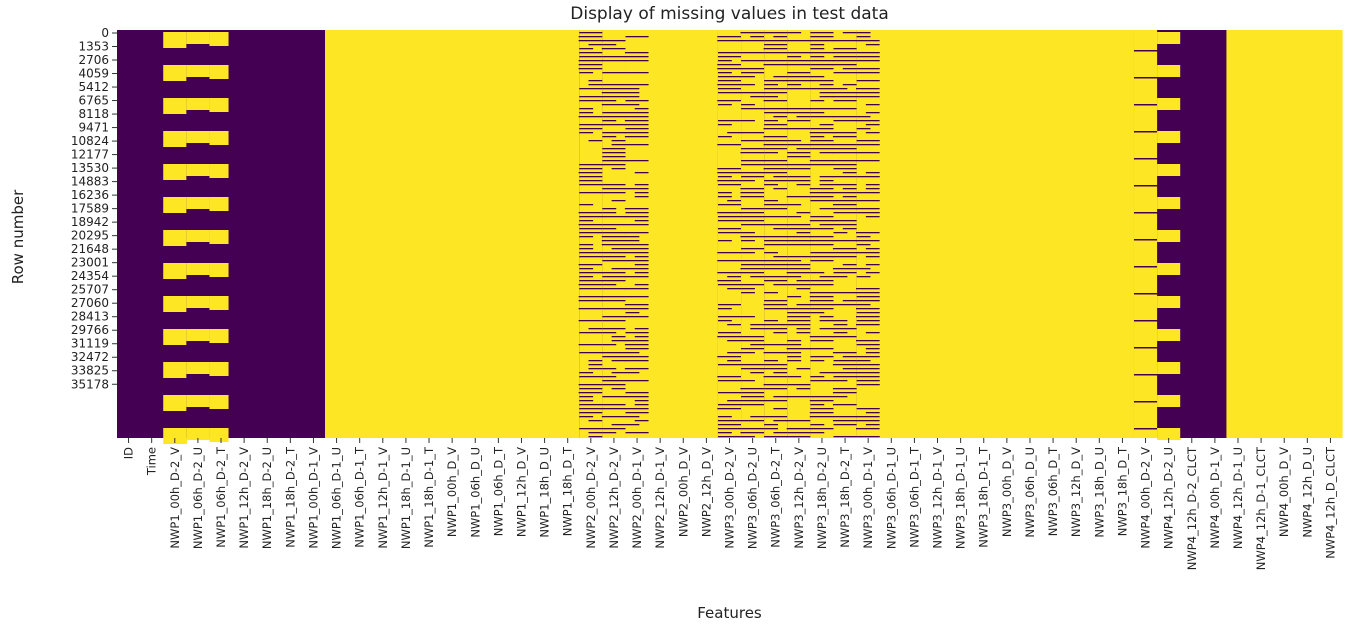 The height and width of the screenshot is (630, 1354). I want to click on y-tick-label: 6765, so click(93, 101).